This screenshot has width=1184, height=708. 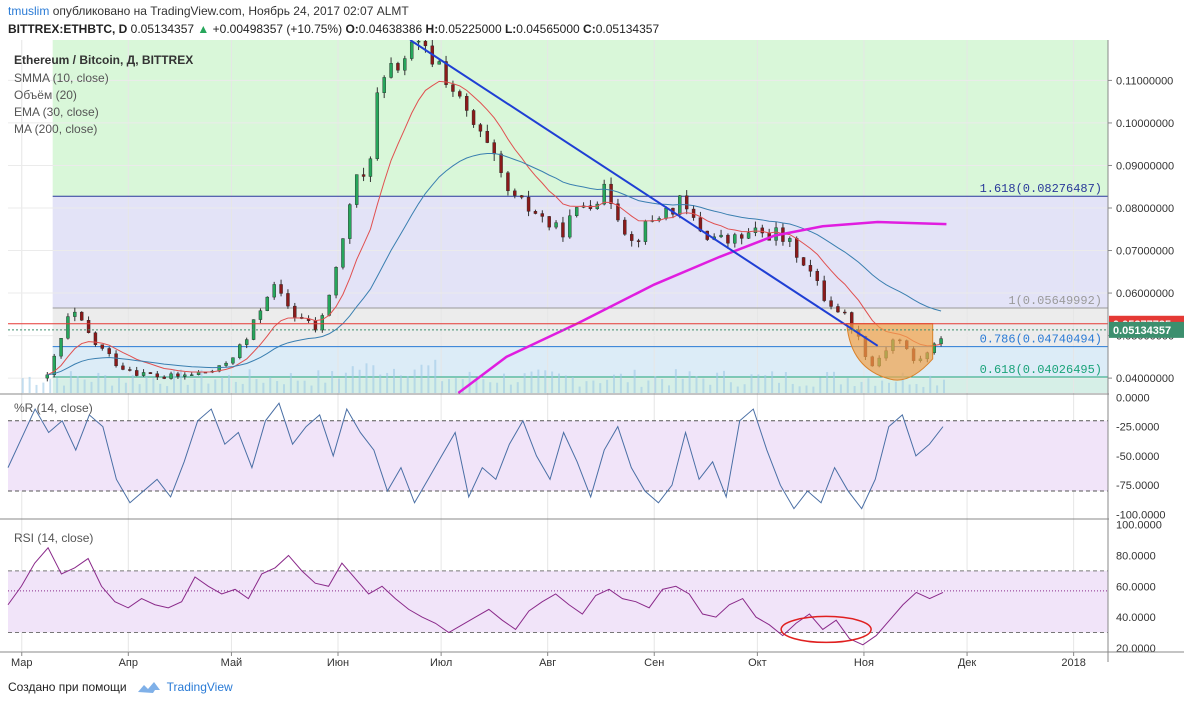 What do you see at coordinates (1136, 556) in the screenshot?
I see `rsi-tick-label: 80.0000` at bounding box center [1136, 556].